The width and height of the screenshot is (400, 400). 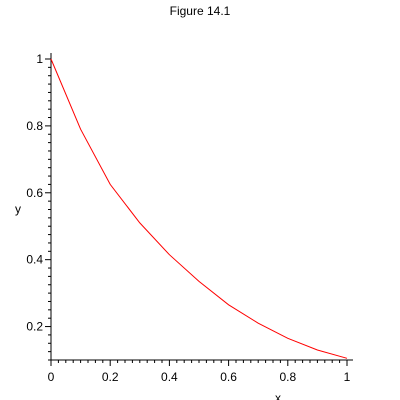 I want to click on x-tick-label: 0.8, so click(x=287, y=377).